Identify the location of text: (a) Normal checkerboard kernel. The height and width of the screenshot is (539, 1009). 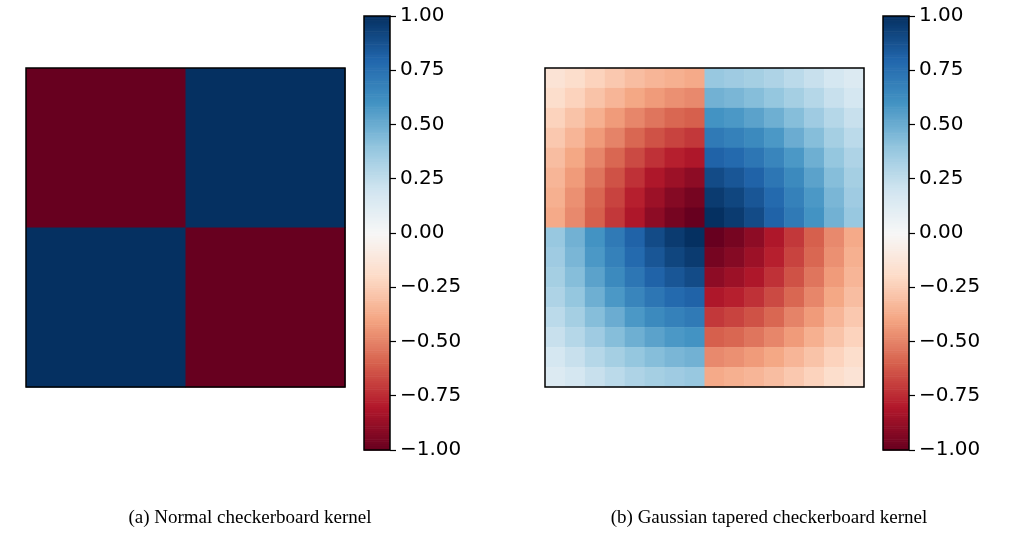
(250, 517).